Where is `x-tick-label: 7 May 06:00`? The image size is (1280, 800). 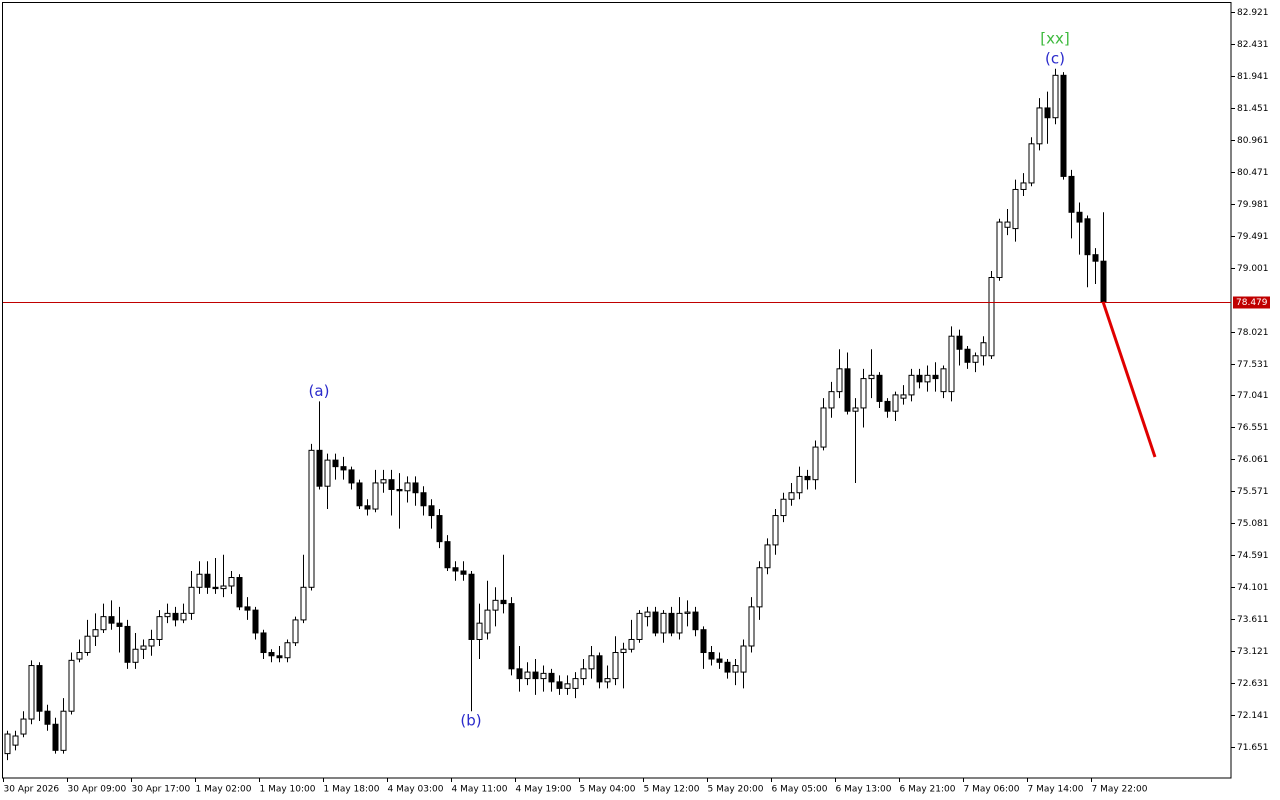
x-tick-label: 7 May 06:00 is located at coordinates (992, 790).